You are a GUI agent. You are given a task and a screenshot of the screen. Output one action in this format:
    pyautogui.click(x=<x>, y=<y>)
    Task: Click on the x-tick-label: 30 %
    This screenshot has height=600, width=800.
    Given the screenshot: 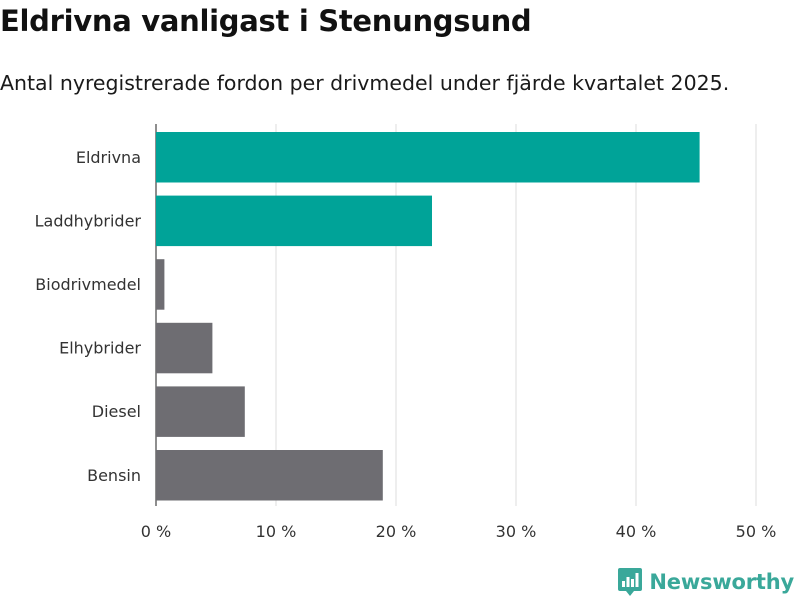 What is the action you would take?
    pyautogui.click(x=516, y=531)
    